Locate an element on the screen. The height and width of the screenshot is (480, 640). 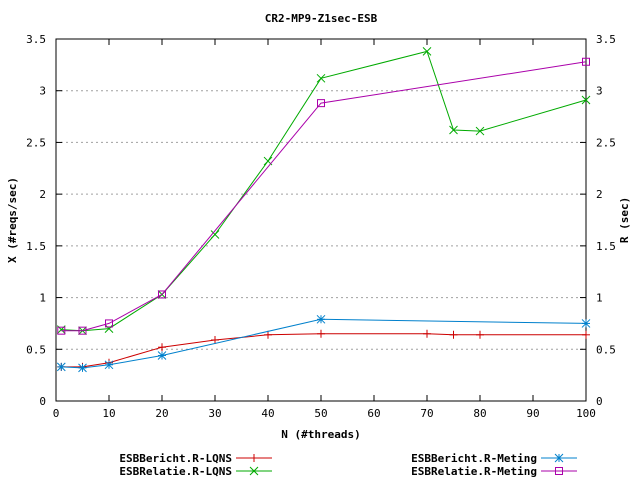
x-tick-label: 60 is located at coordinates (373, 413).